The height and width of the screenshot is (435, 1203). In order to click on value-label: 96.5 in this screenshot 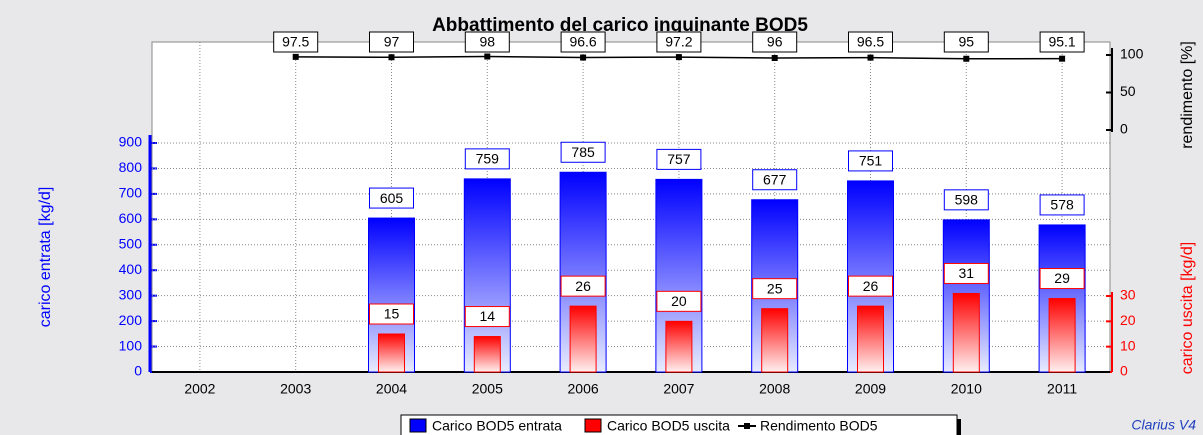, I will do `click(870, 42)`.